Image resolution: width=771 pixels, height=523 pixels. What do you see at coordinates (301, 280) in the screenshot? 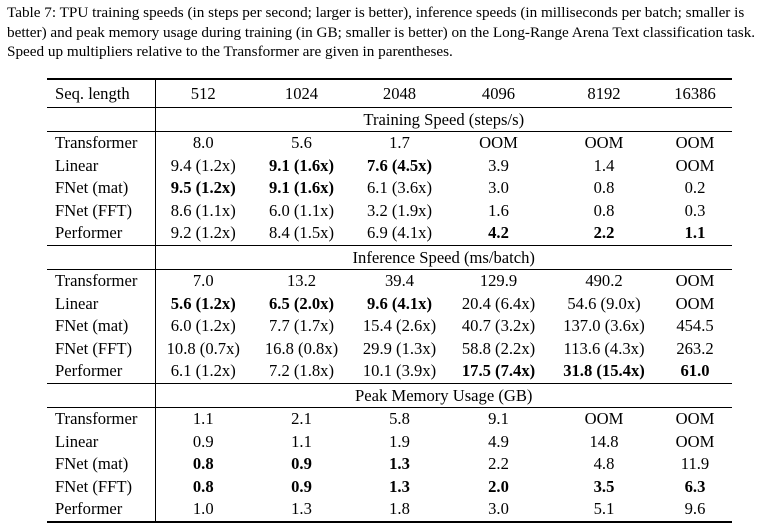
I see `value-cell: 13.2` at bounding box center [301, 280].